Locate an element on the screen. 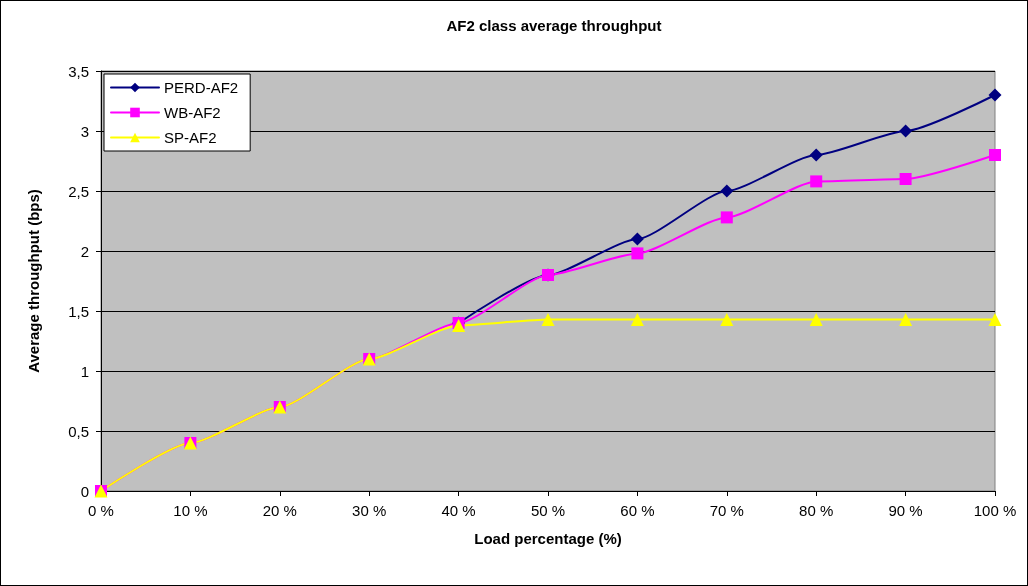 This screenshot has height=586, width=1028. chart-title: AF2 class average throughput is located at coordinates (554, 25).